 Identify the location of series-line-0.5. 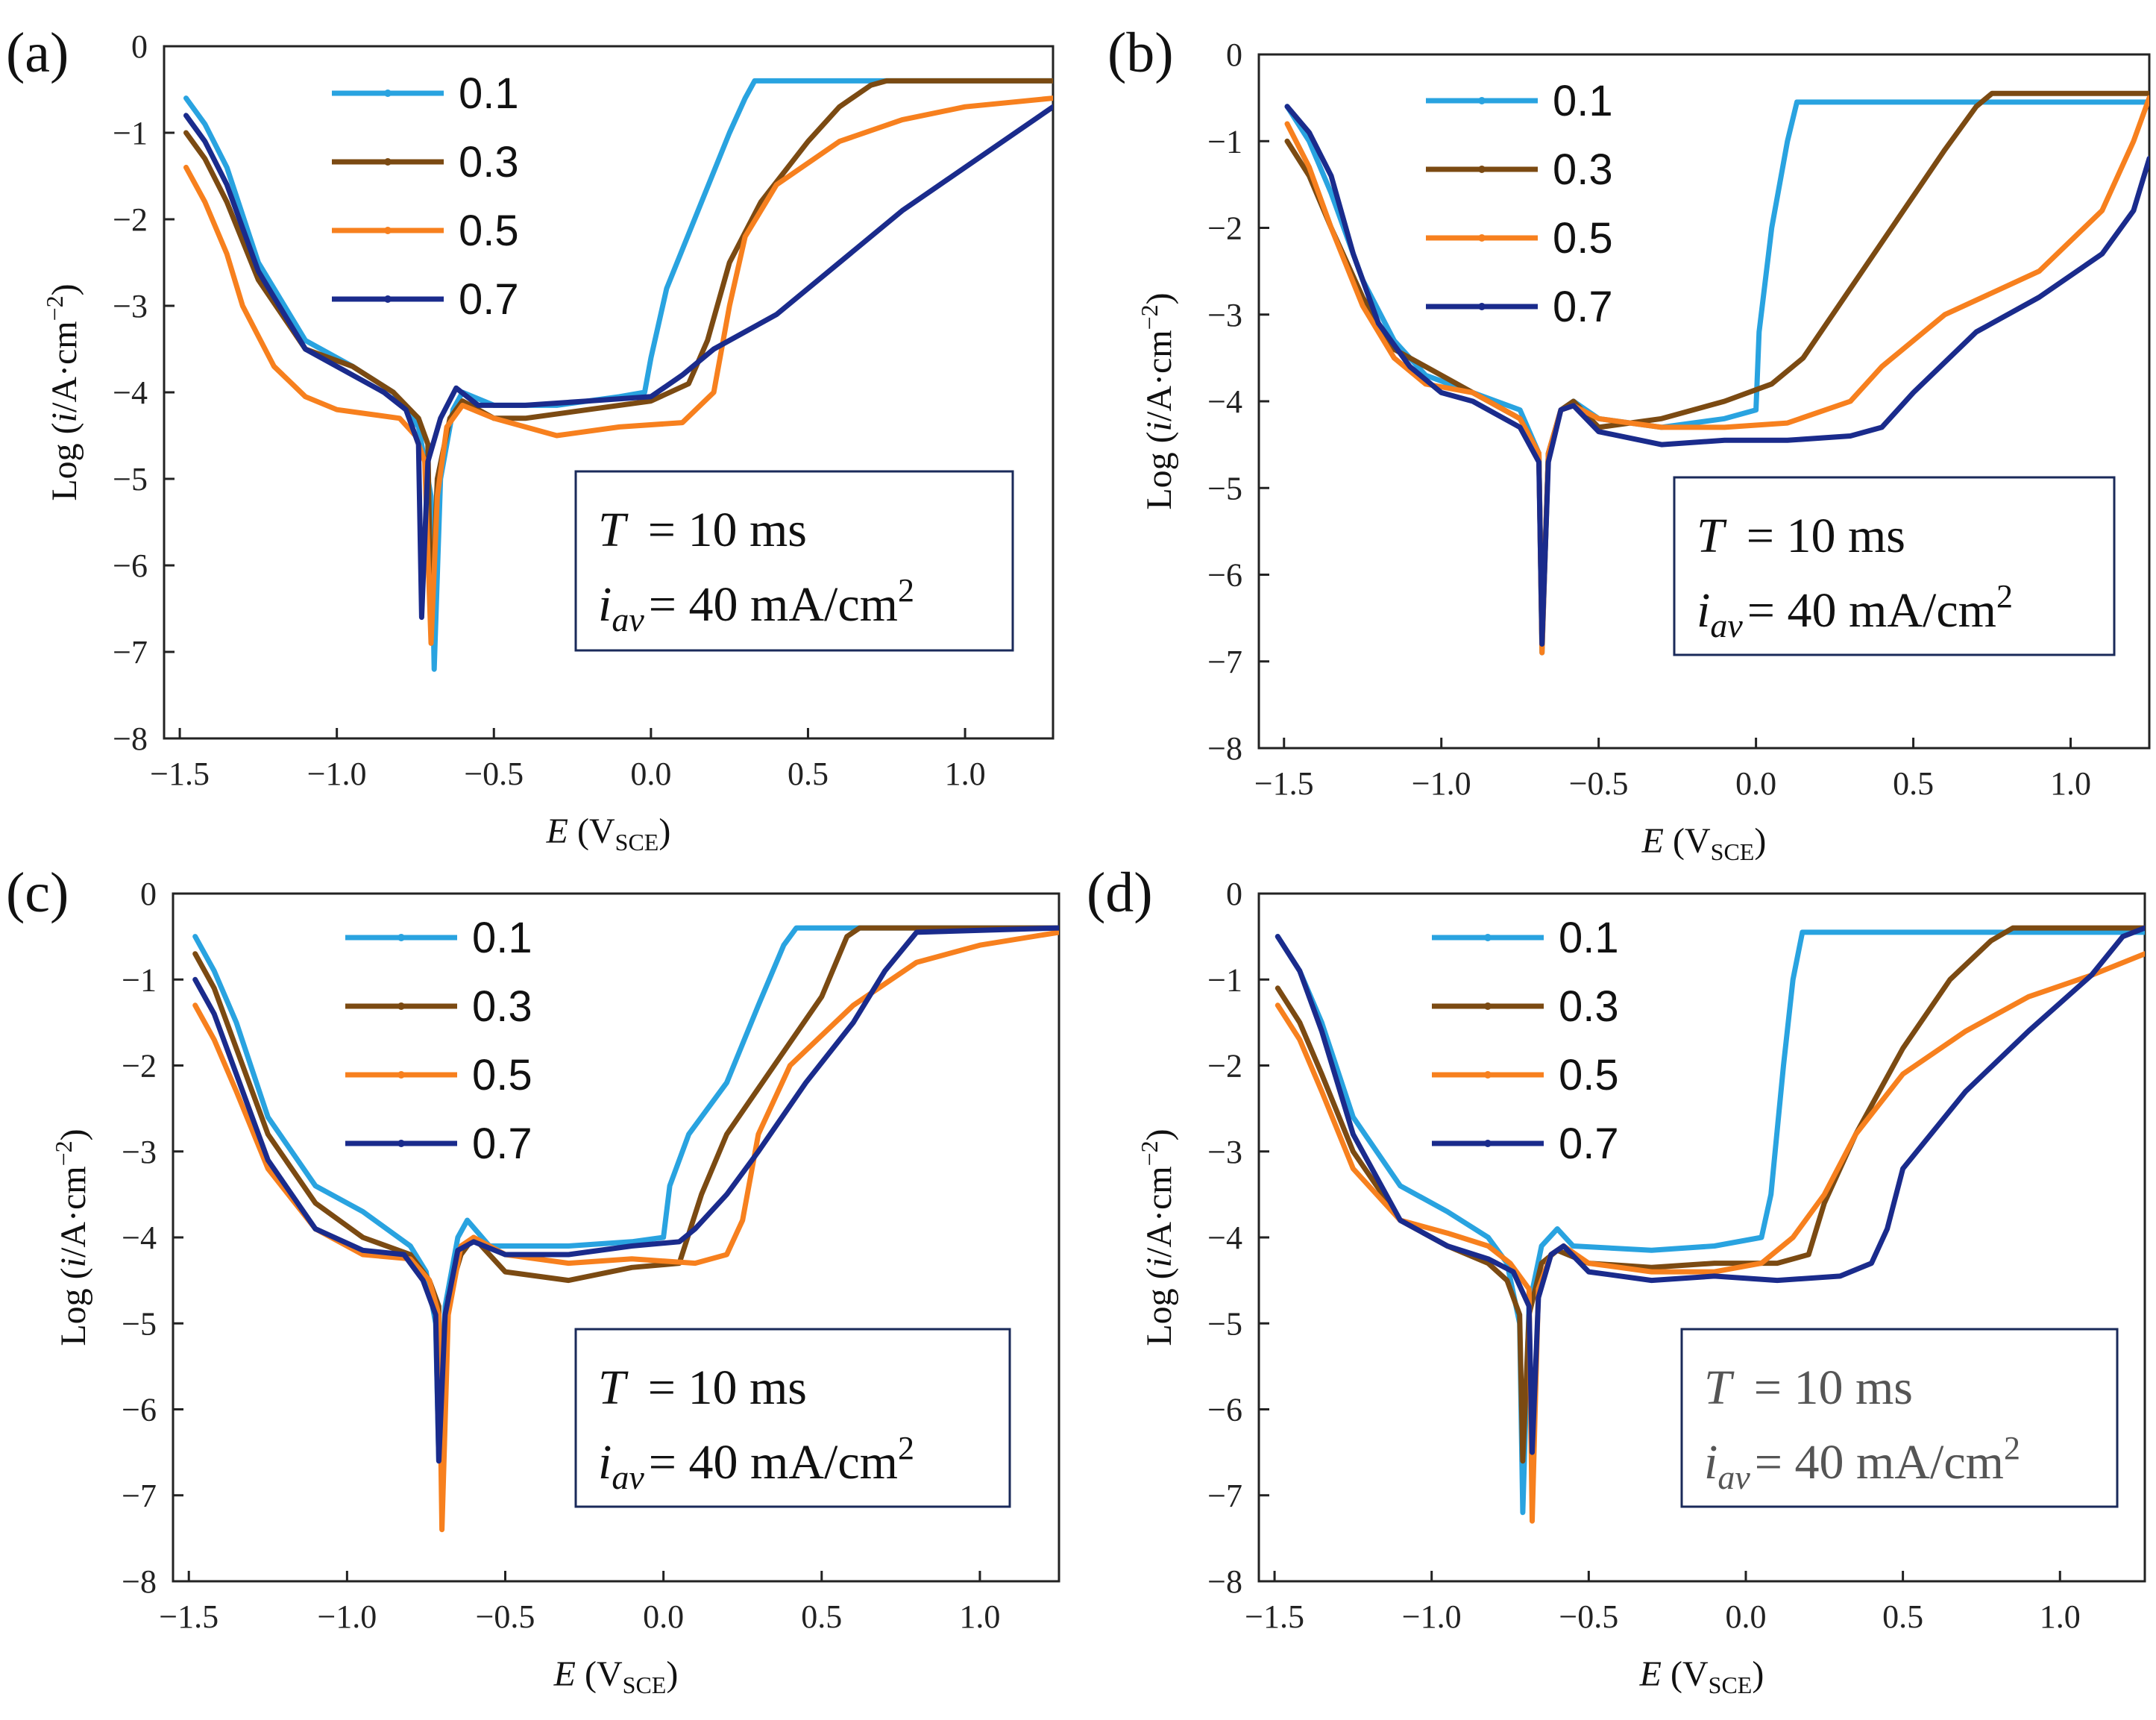
(618, 370).